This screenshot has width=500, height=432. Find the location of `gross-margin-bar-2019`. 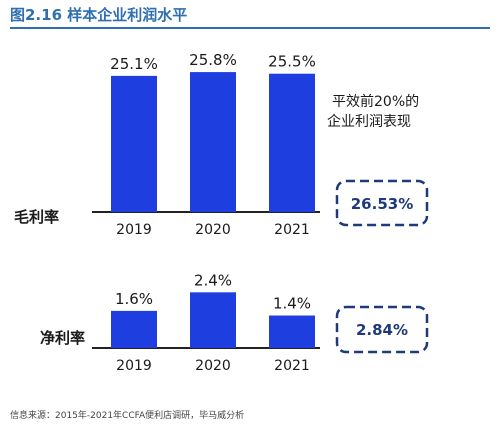

gross-margin-bar-2019 is located at coordinates (134, 143).